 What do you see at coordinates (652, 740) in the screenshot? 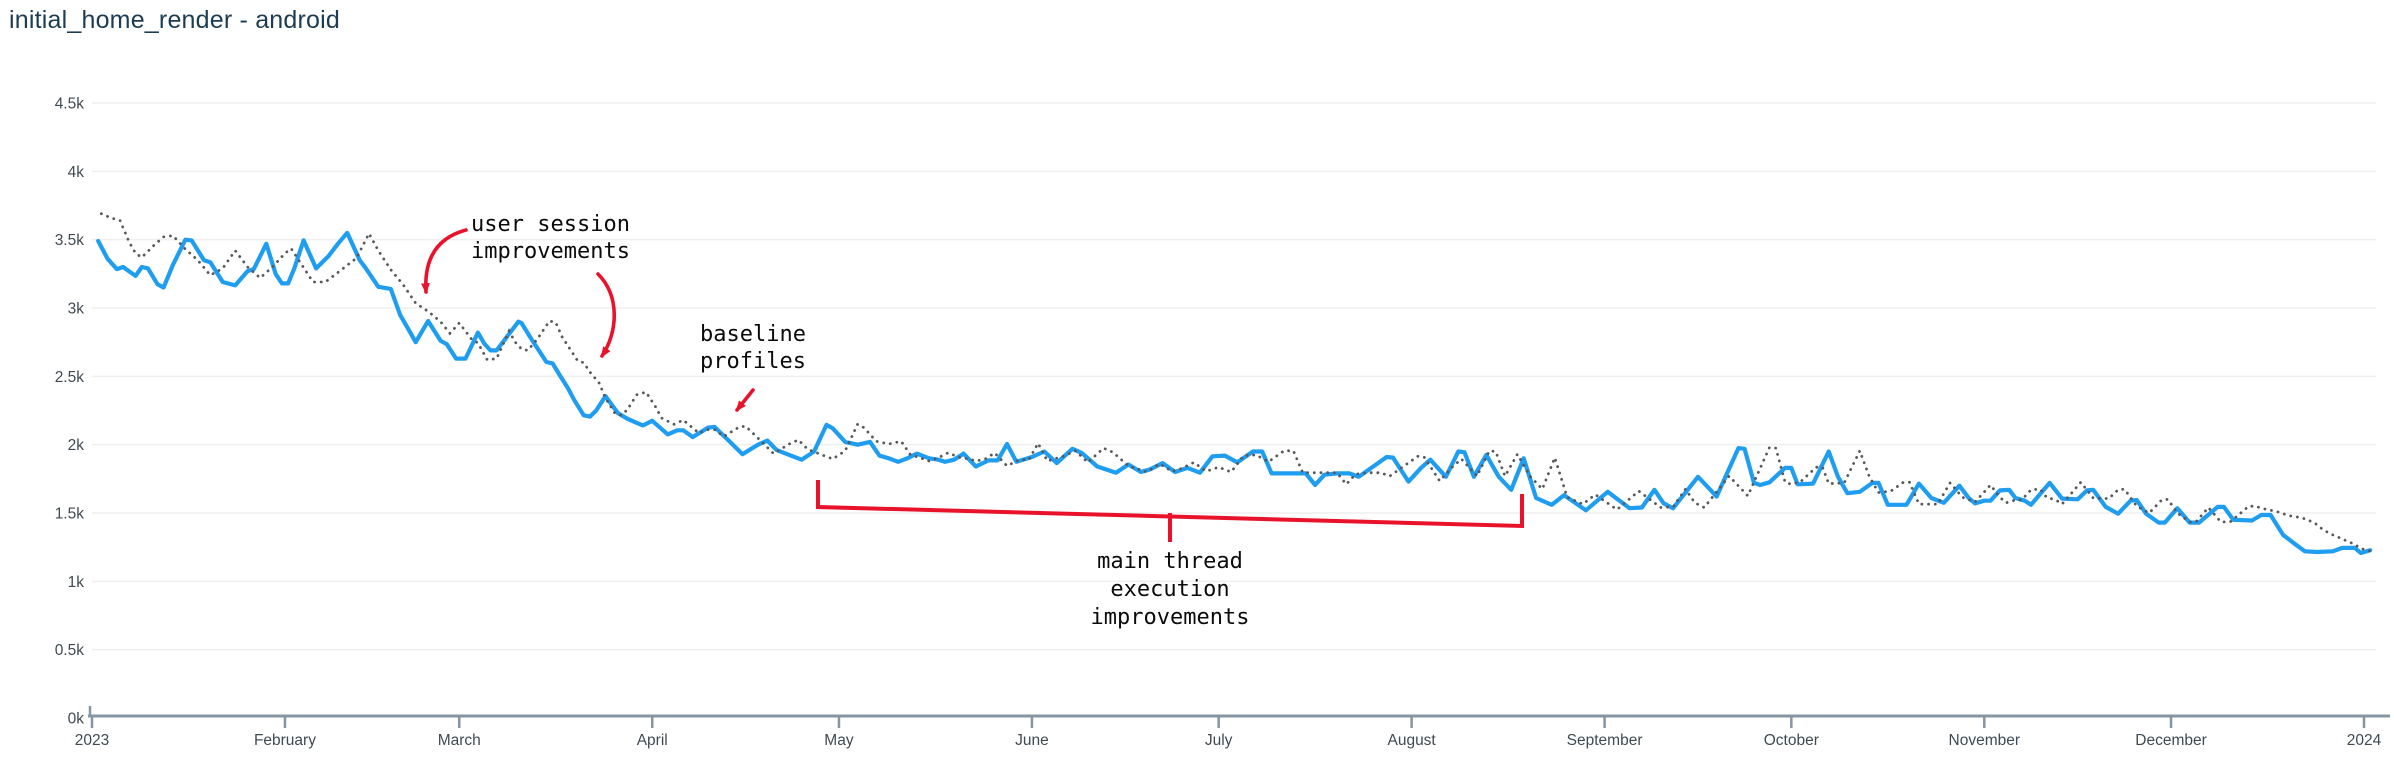
I see `x-axis-label: April` at bounding box center [652, 740].